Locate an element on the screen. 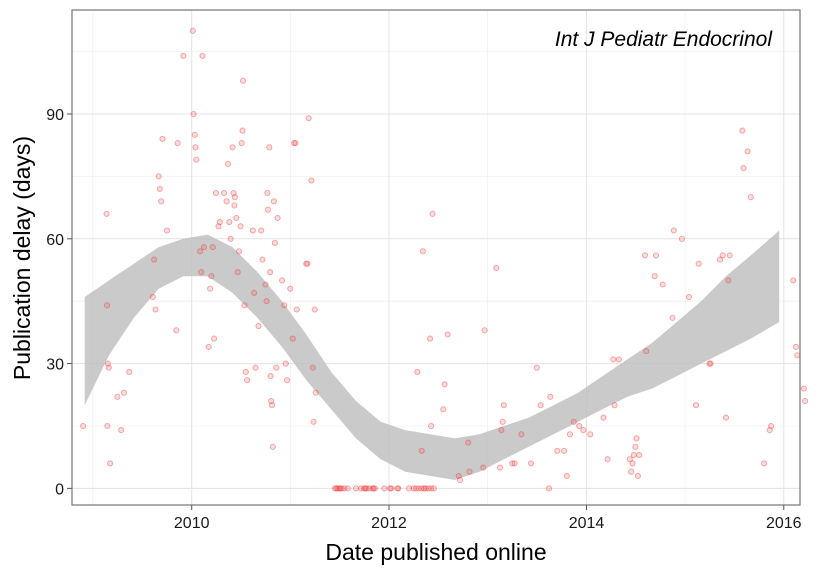  x-tick-label: 2014 is located at coordinates (587, 523).